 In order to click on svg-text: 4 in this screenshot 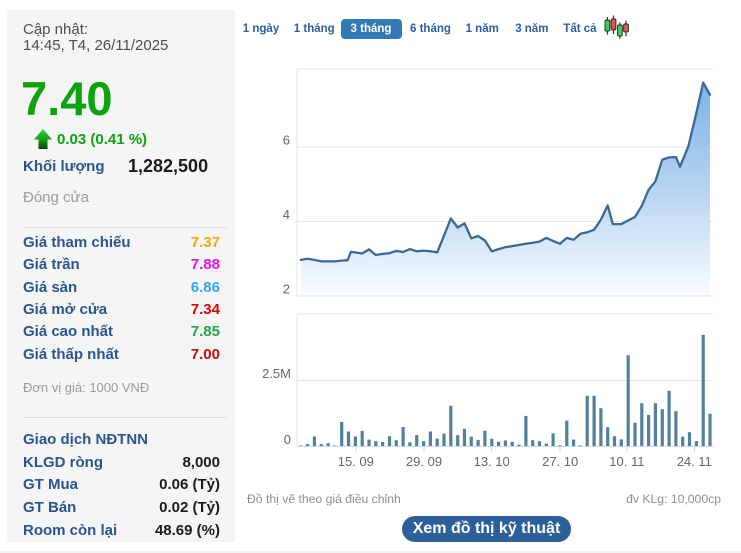, I will do `click(286, 214)`.